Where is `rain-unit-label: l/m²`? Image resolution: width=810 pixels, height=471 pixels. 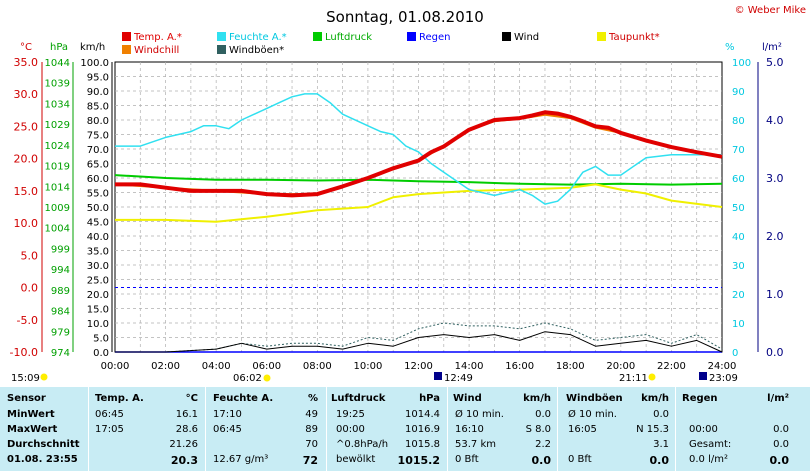
rain-unit-label: l/m² is located at coordinates (772, 47).